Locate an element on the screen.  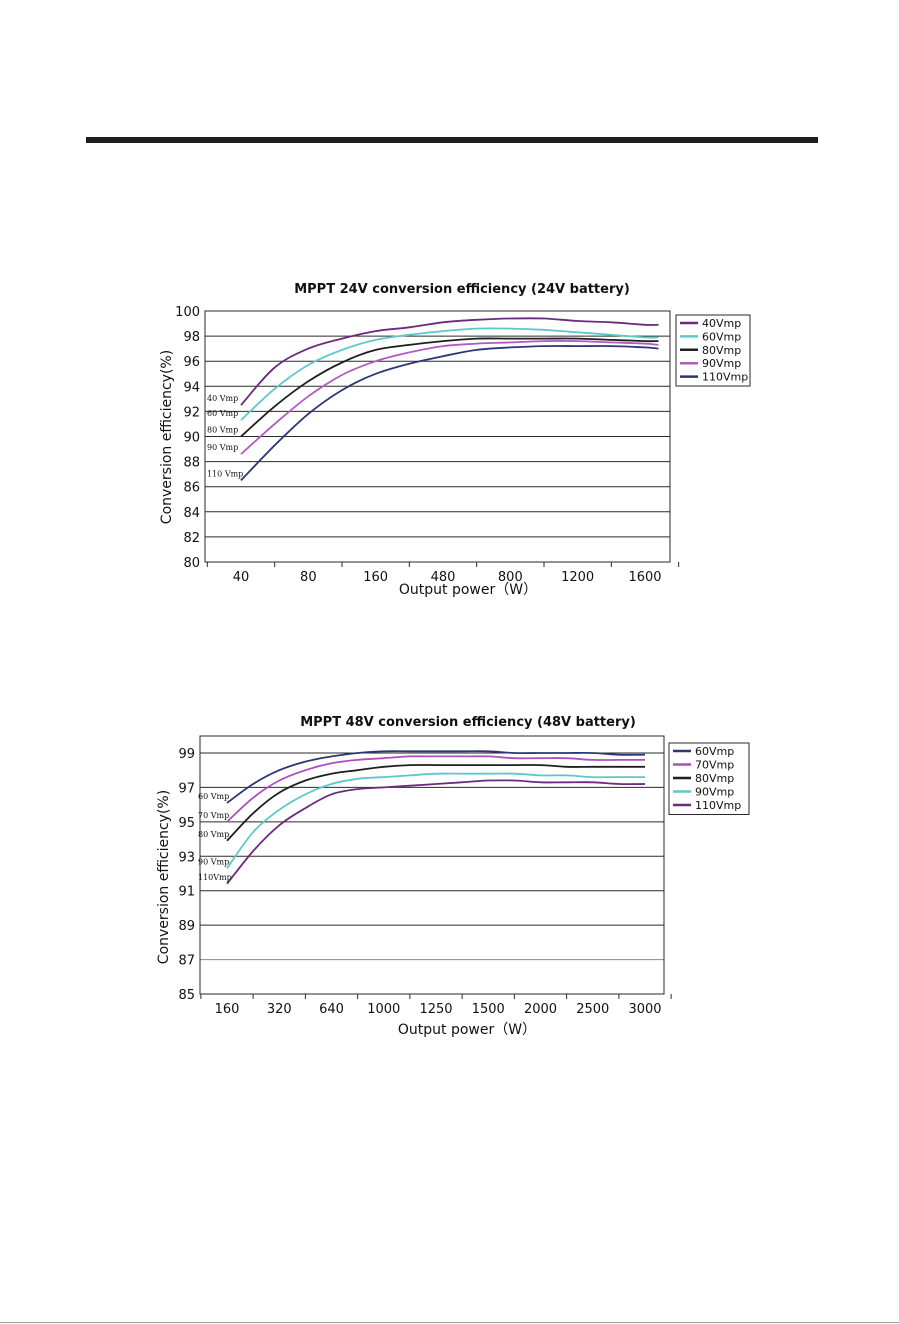
y-axis-label: Conversion efficiency(%) is located at coordinates (167, 437).